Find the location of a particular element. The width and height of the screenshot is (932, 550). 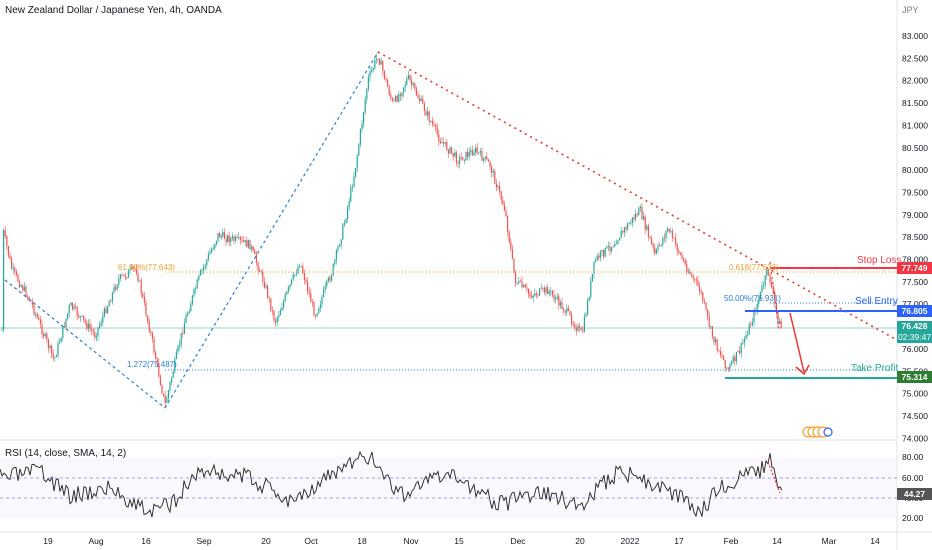

fib-618-left-label: 61.80%(77.643) is located at coordinates (146, 267).